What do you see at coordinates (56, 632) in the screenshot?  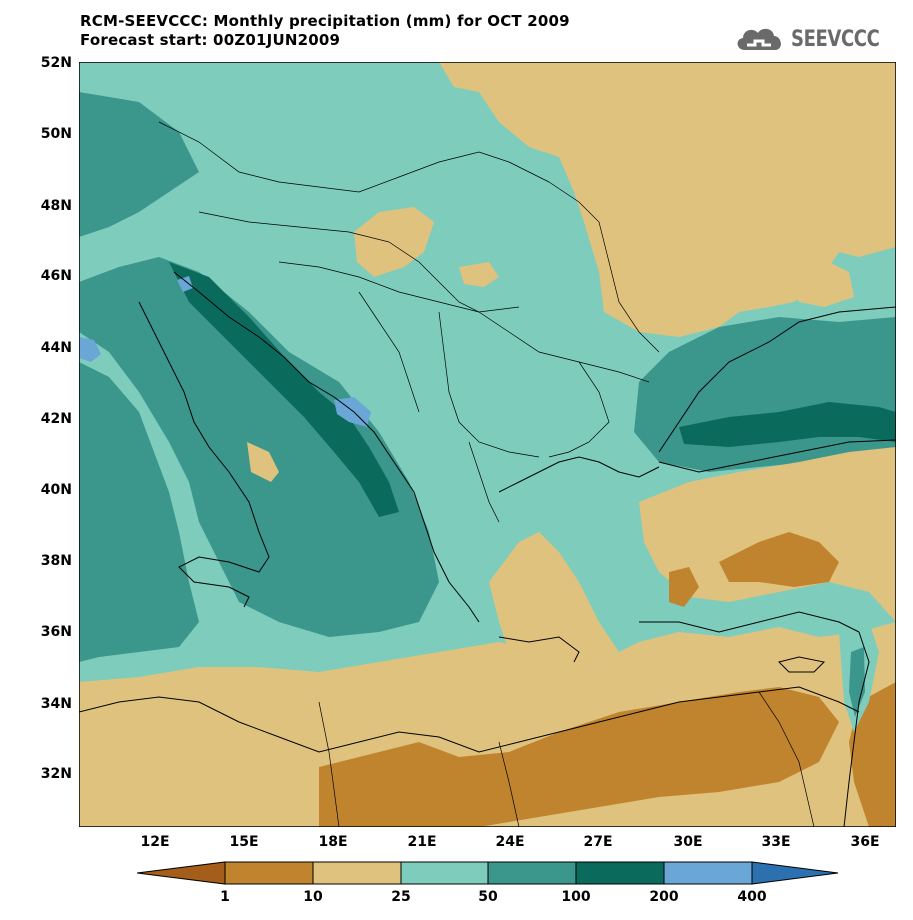 I see `lat-label-36n: 36N` at bounding box center [56, 632].